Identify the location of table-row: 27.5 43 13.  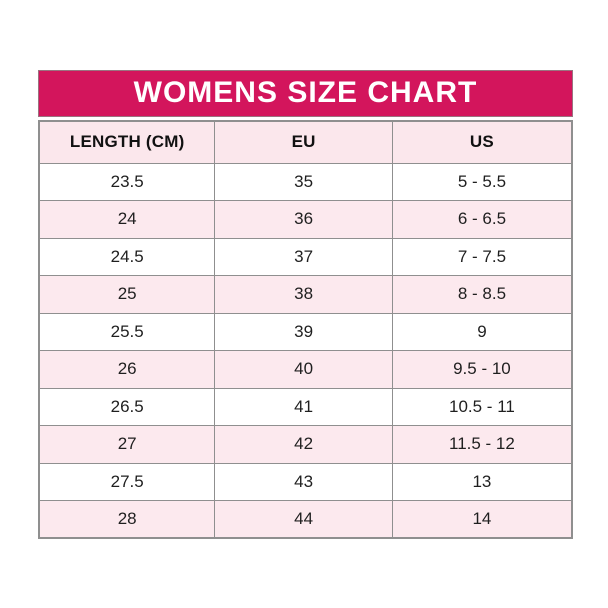
(305, 481).